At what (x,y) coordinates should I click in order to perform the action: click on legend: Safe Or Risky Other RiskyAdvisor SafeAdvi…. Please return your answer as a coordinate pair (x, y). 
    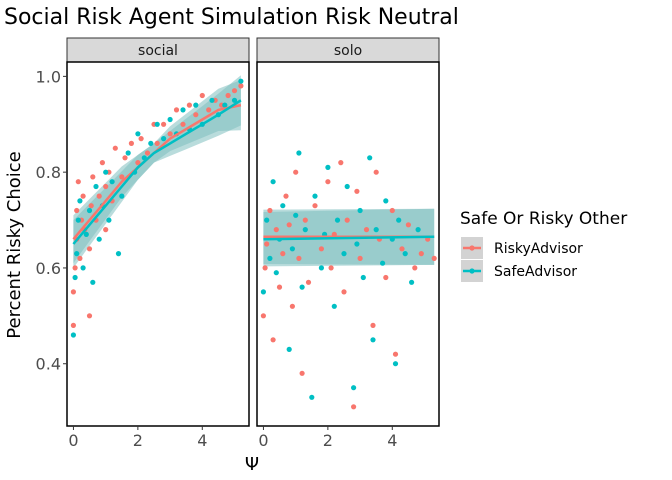
    Looking at the image, I should click on (543, 245).